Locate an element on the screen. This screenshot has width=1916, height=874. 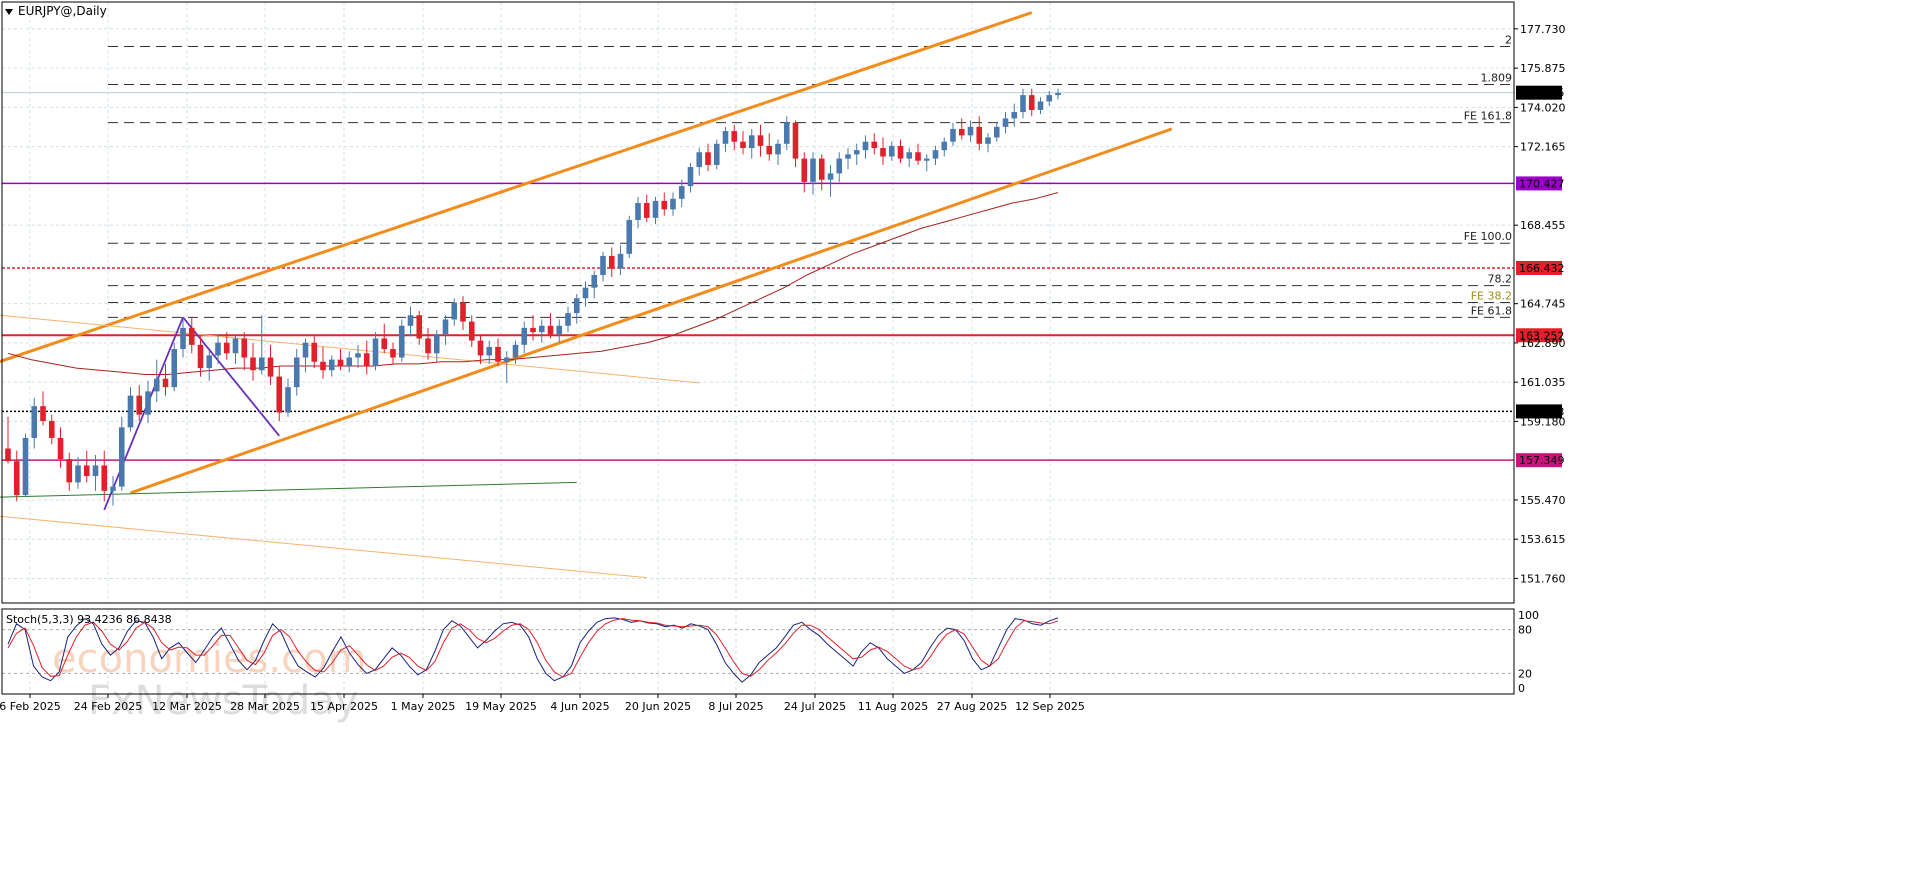
fibo-label-4: 78.2 is located at coordinates (1500, 279).